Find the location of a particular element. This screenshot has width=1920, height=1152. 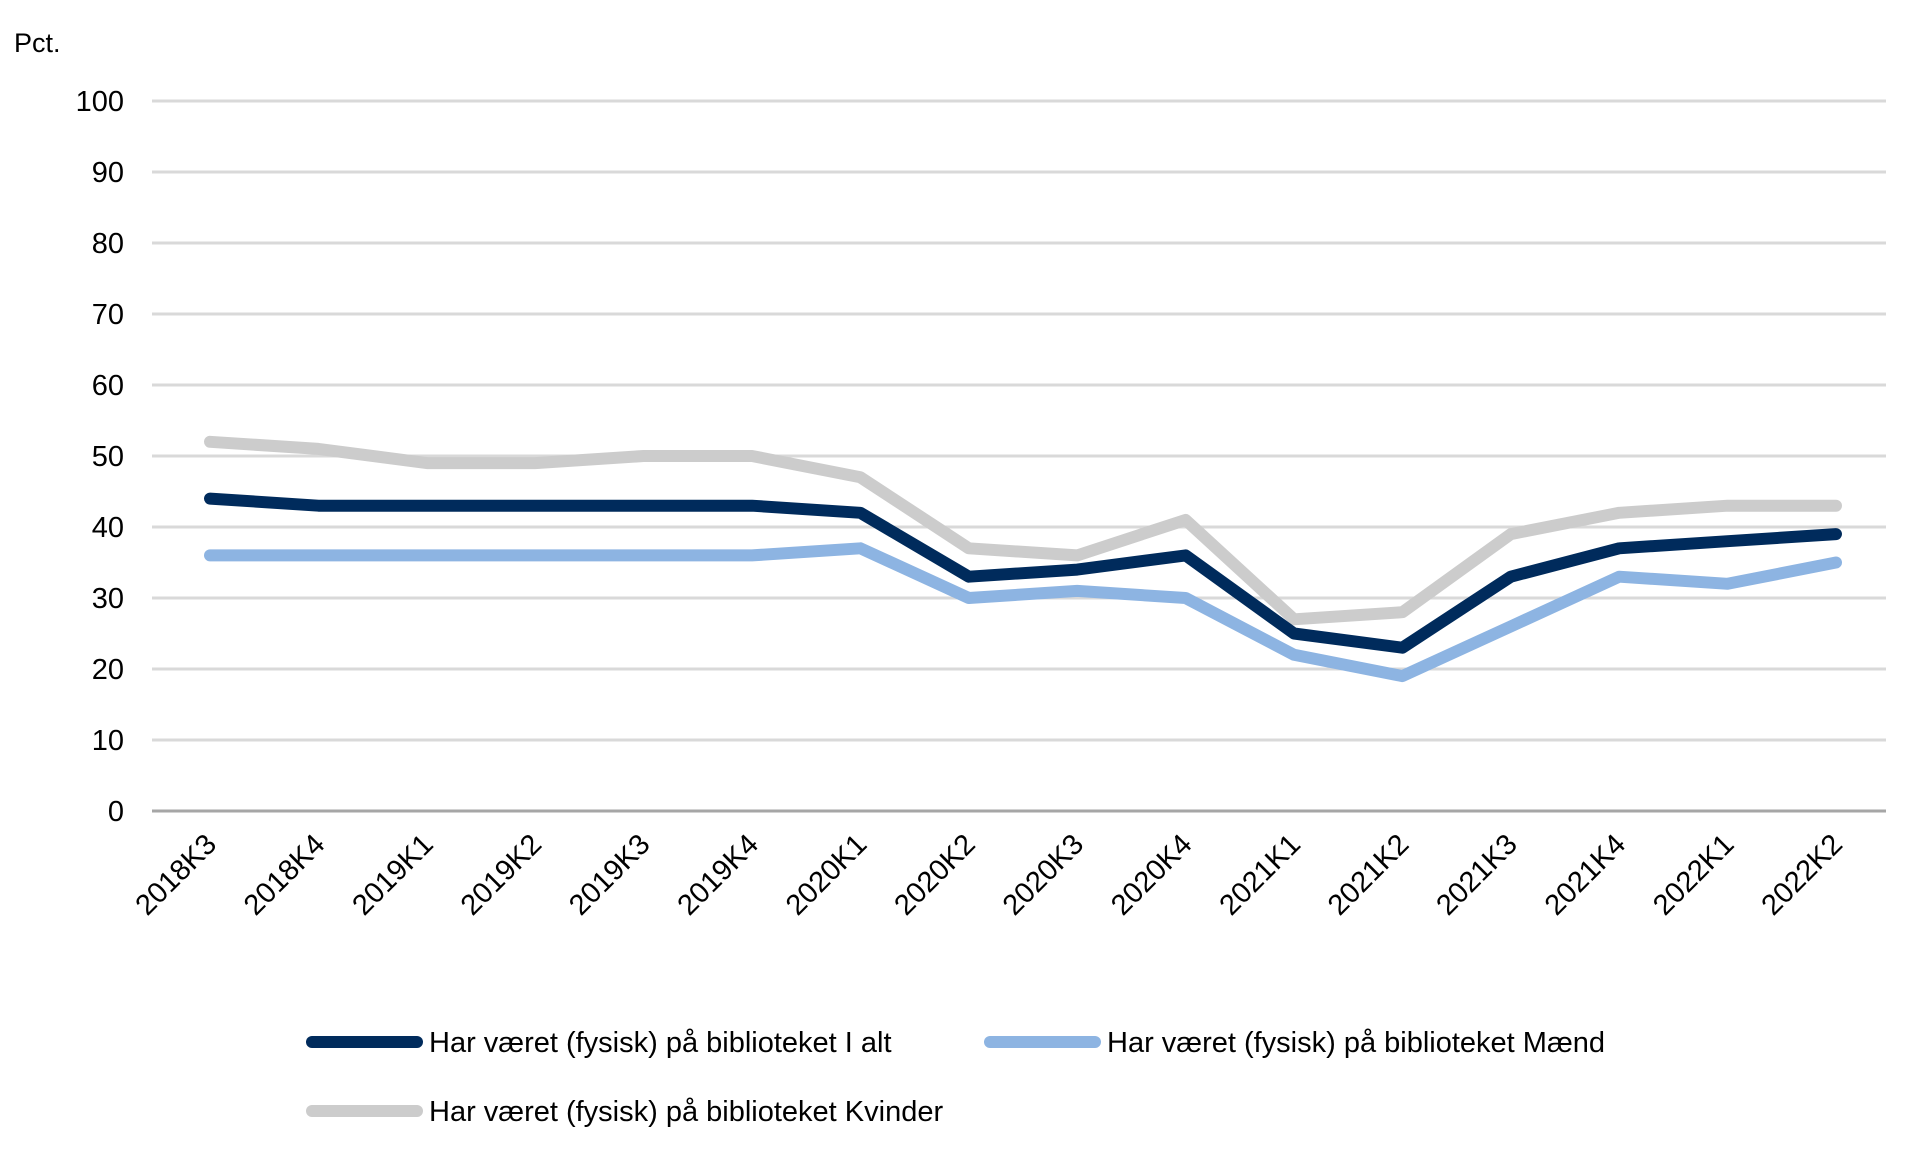

x-tick-label: 2019K3 is located at coordinates (609, 874).